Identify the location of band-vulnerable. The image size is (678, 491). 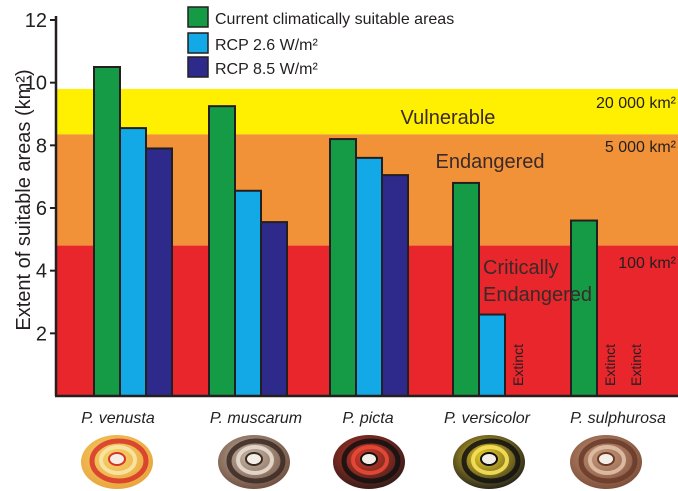
(367, 111).